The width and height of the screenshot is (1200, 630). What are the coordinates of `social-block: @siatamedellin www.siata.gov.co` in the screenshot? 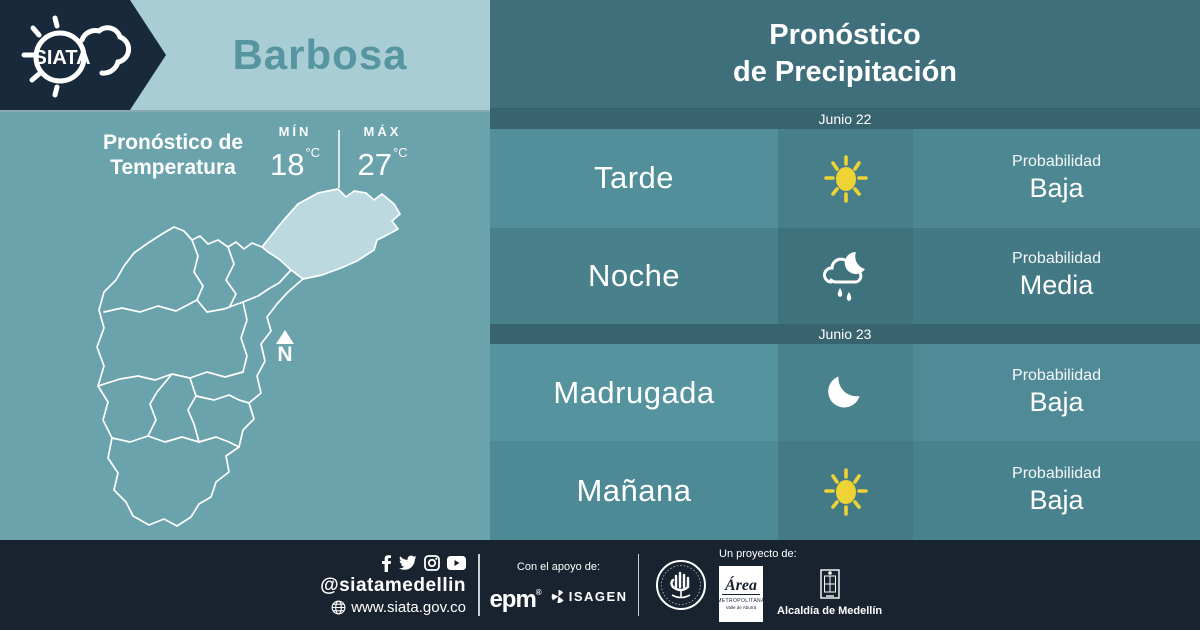 It's located at (239, 585).